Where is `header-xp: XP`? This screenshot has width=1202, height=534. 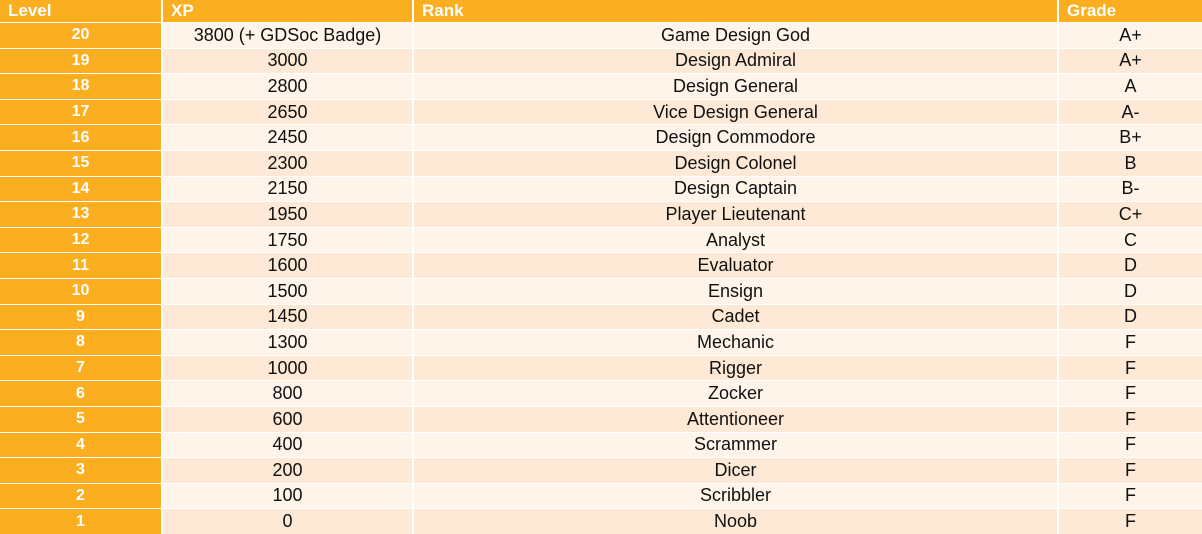 header-xp: XP is located at coordinates (288, 11).